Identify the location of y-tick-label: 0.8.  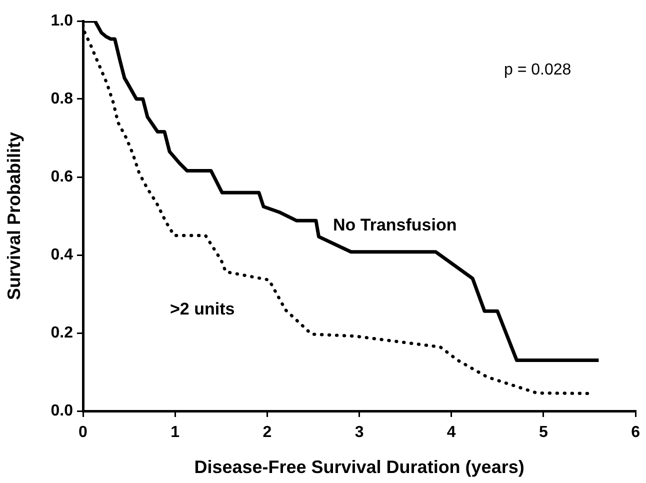
(62, 99).